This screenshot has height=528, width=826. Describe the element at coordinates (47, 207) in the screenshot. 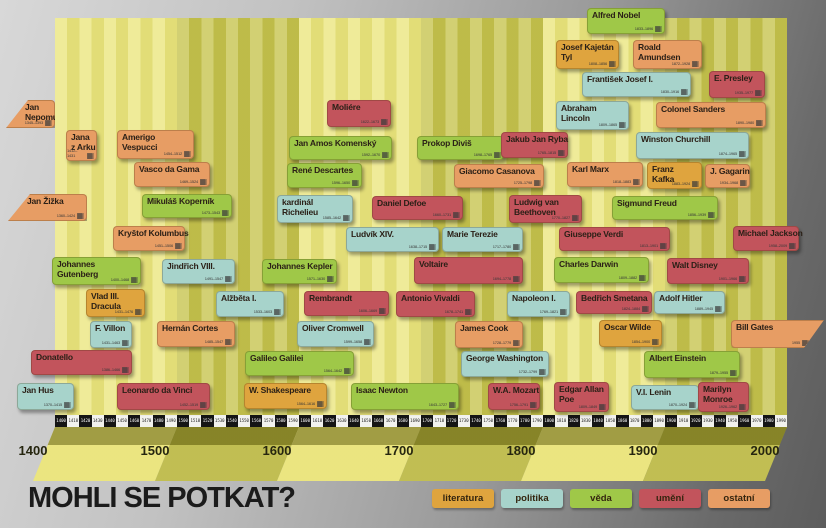

I see `person-label: Jan Žižka 1360–1424 ▦` at that location.